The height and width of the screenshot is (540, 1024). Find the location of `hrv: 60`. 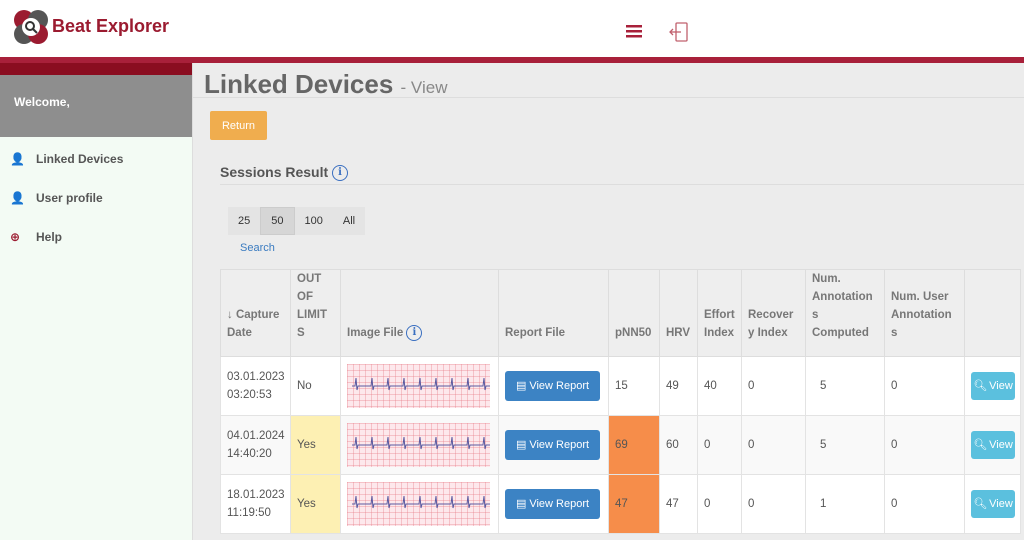

hrv: 60 is located at coordinates (678, 445).